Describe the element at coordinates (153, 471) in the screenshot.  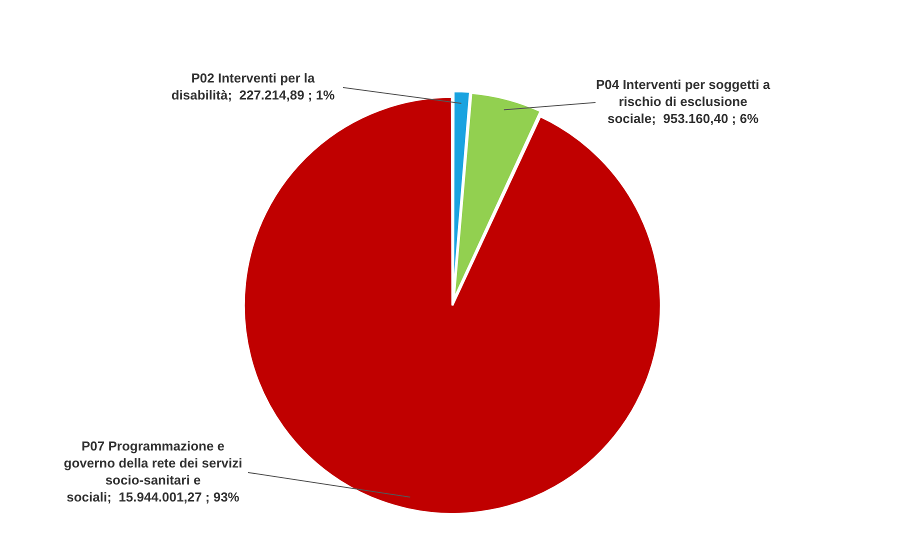
I see `slice-label: P07 Programmazione e governo della rete dei servizi socio-sanitari e sociali; 15.944.001,27 ; 93%` at that location.